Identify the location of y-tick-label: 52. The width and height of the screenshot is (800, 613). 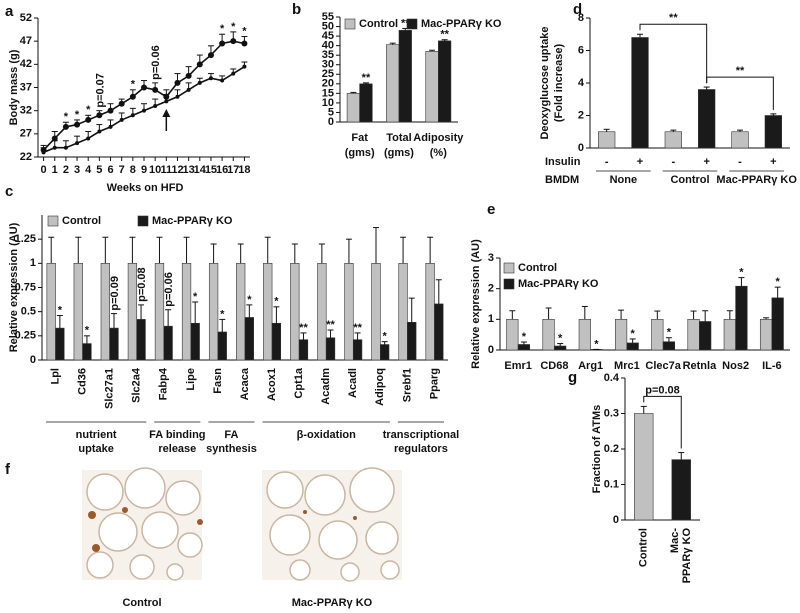
(26, 18).